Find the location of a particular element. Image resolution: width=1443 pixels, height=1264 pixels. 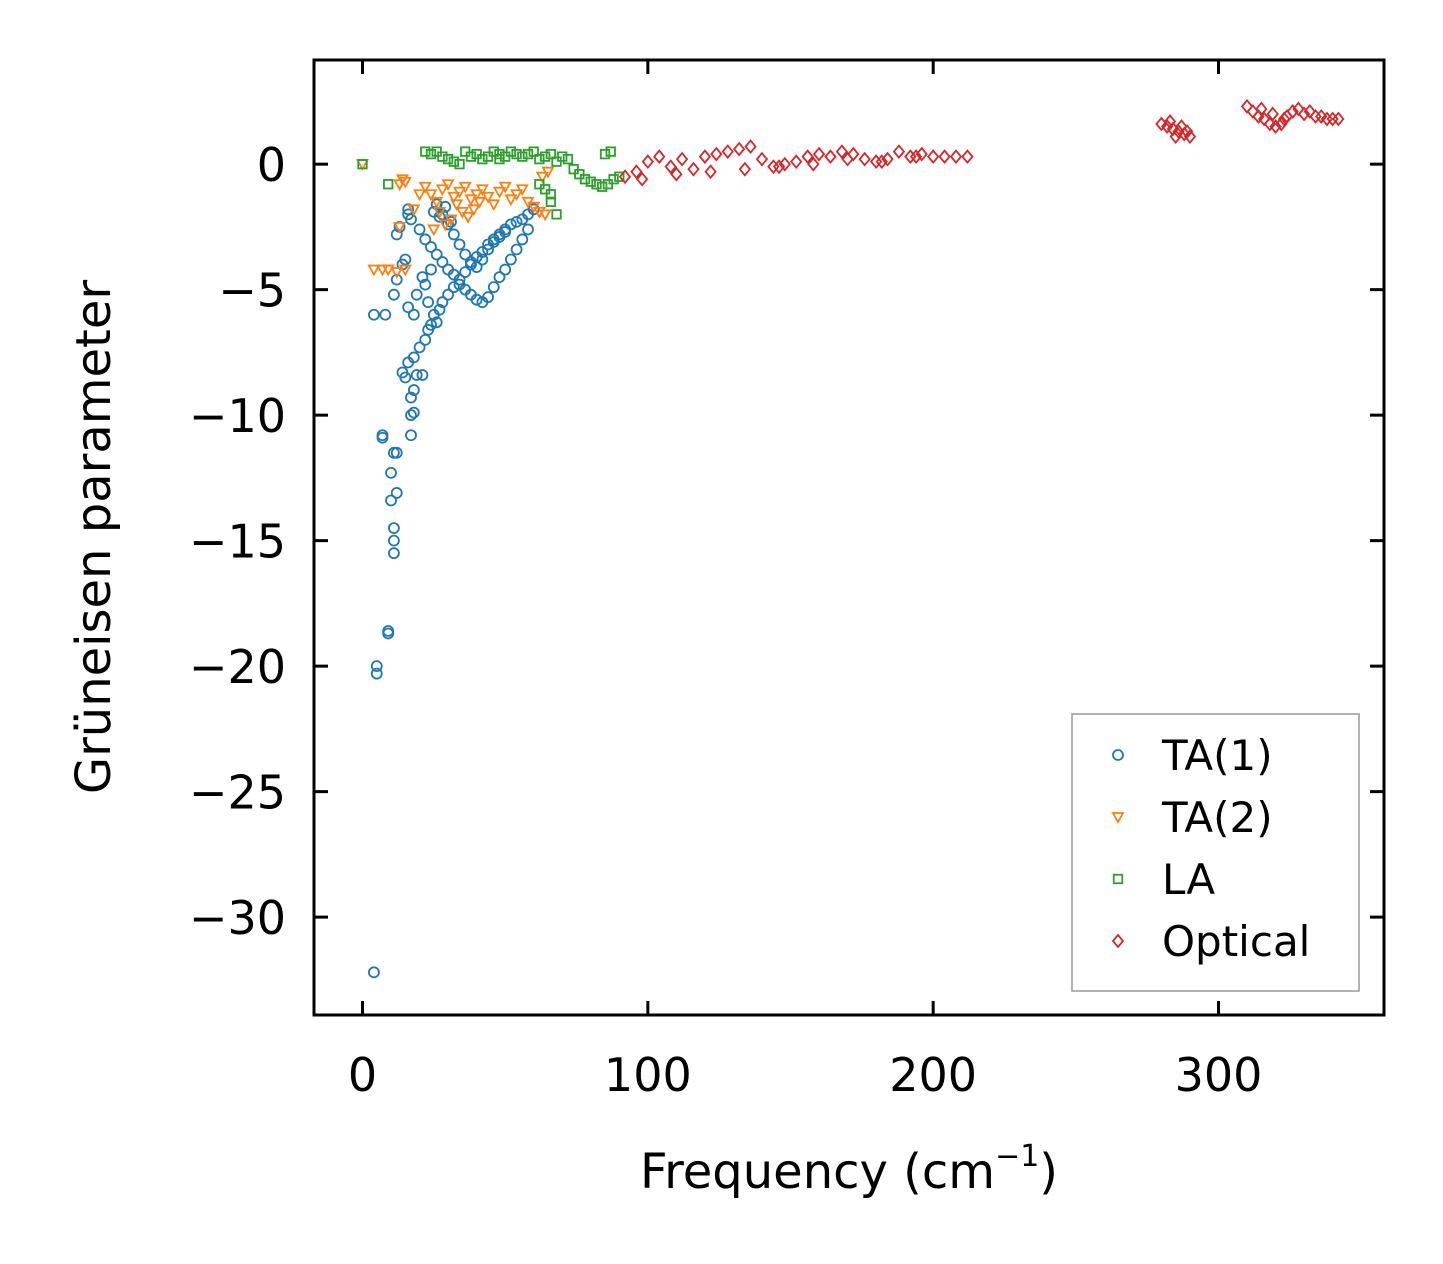

legend-label: Optical is located at coordinates (1236, 941).